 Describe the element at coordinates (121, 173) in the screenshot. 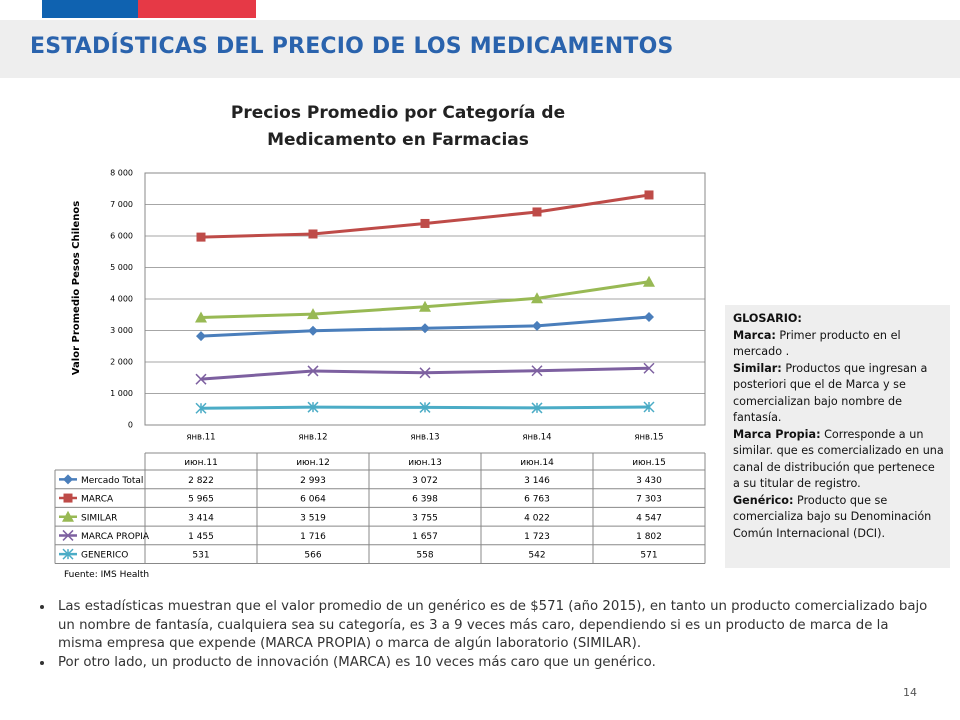

I see `y-tick-label: 8 000` at that location.